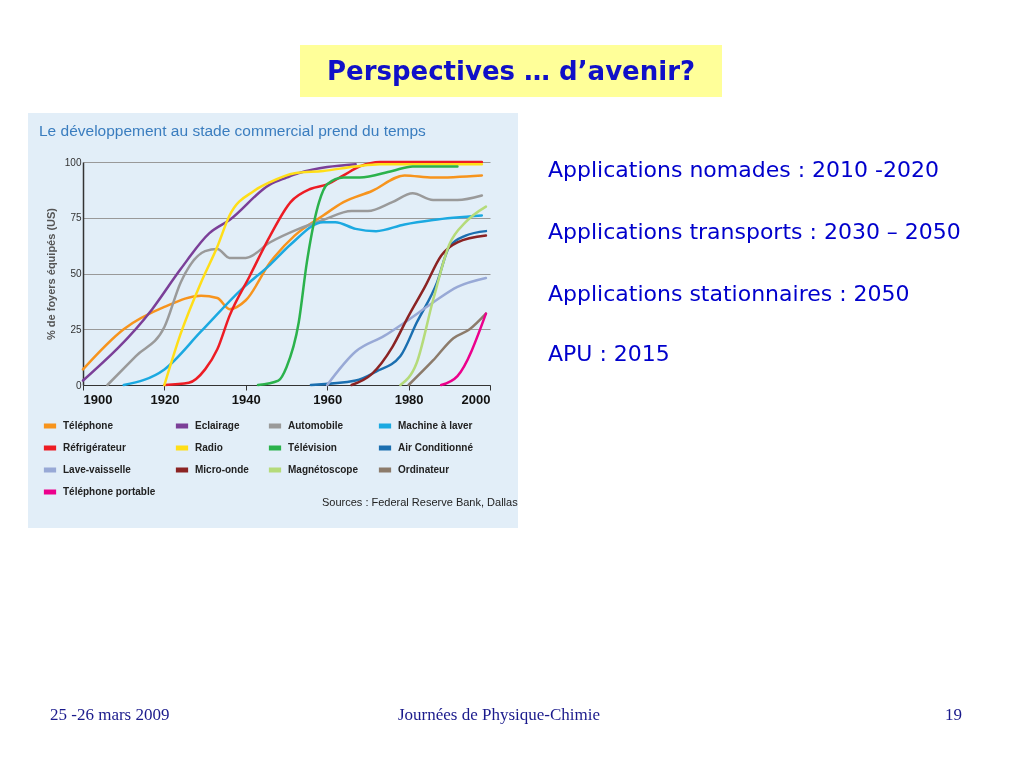  I want to click on legend-label: Automobile, so click(316, 425).